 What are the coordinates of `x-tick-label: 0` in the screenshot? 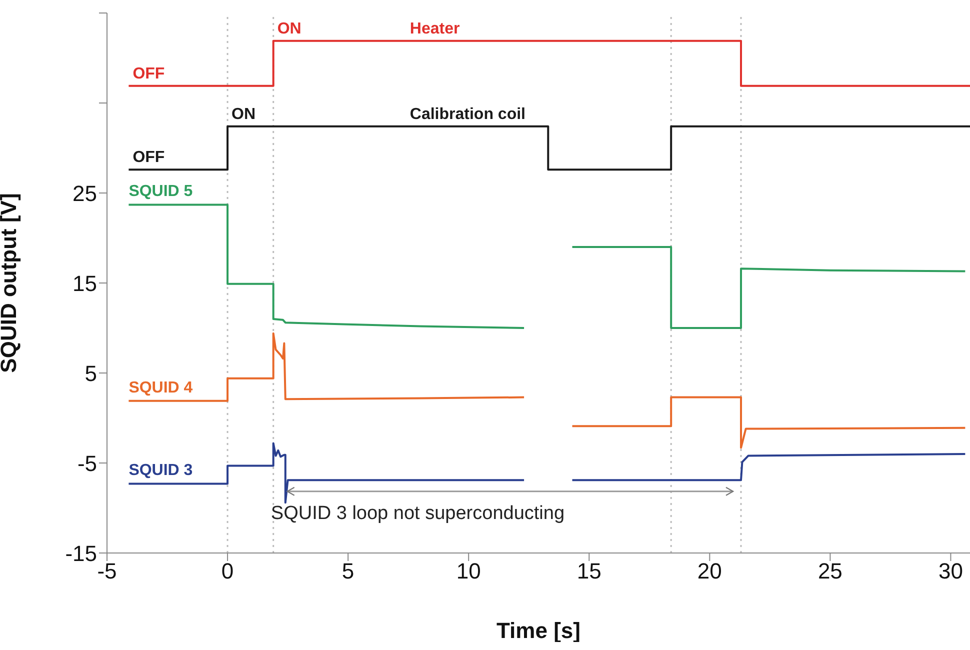 It's located at (227, 571).